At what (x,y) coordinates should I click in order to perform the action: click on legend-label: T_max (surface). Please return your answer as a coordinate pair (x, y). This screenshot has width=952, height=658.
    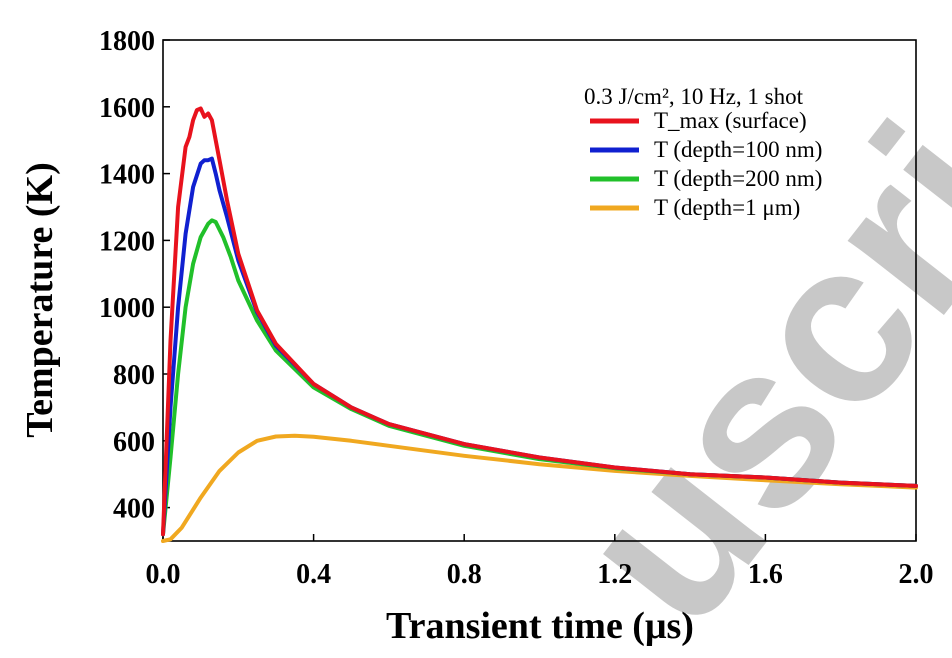
    Looking at the image, I should click on (730, 120).